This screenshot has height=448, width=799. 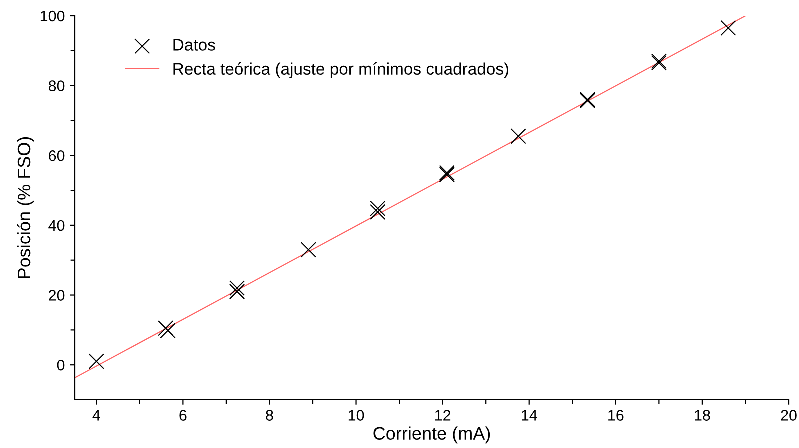 What do you see at coordinates (52, 16) in the screenshot?
I see `y-tick-label: 100` at bounding box center [52, 16].